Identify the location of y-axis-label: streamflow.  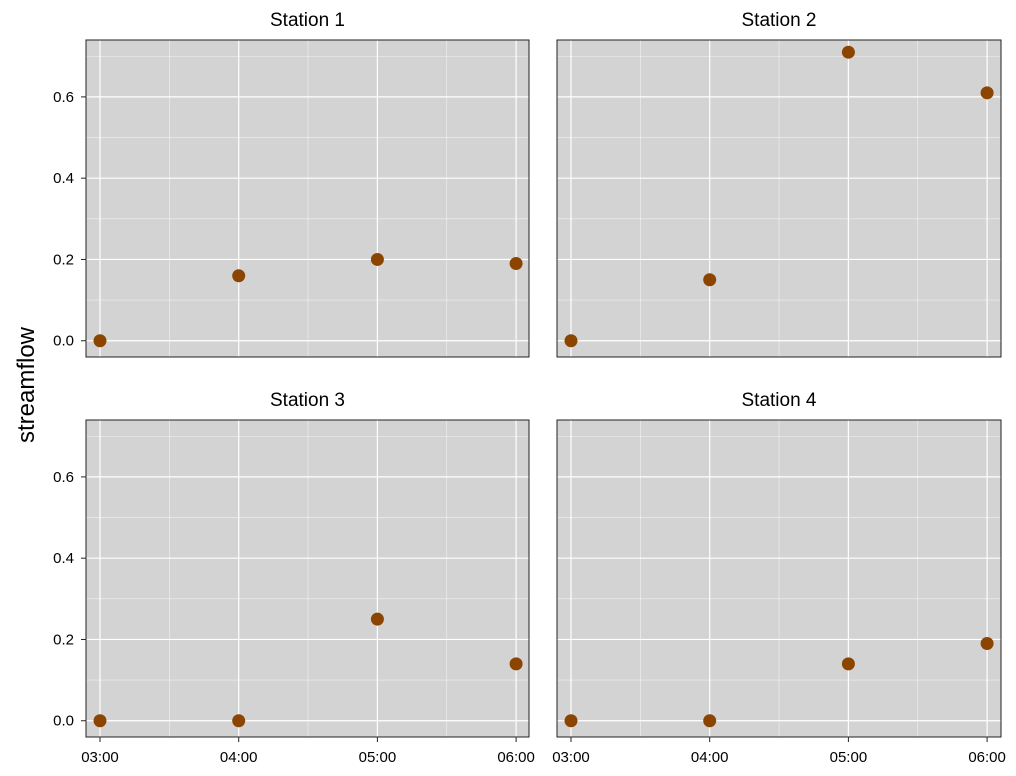
(26, 384).